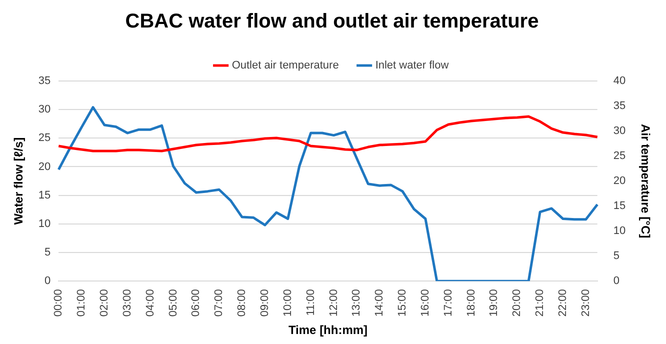  What do you see at coordinates (264, 303) in the screenshot?
I see `x-tick-label: 09:00` at bounding box center [264, 303].